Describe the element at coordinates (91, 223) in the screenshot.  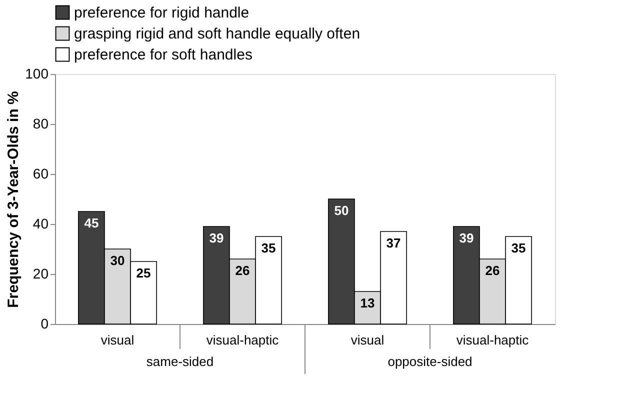
I see `data-label: 45` at that location.